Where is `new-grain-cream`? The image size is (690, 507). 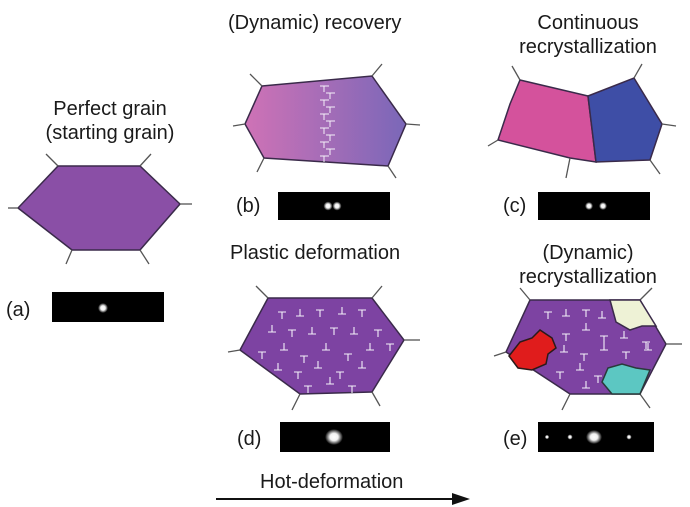
new-grain-cream is located at coordinates (633, 315).